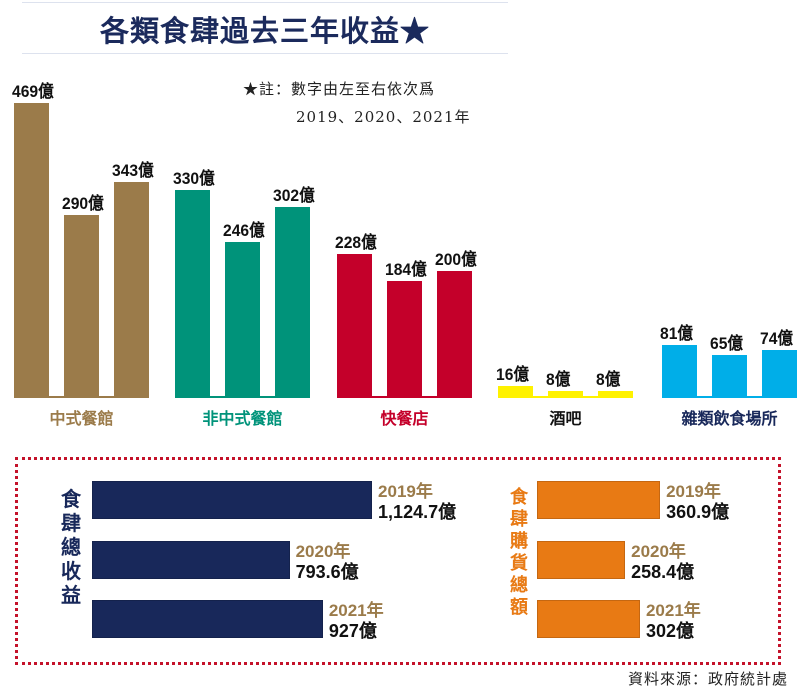 This screenshot has height=694, width=800. Describe the element at coordinates (33, 91) in the screenshot. I see `bar-value-label: 469億` at that location.